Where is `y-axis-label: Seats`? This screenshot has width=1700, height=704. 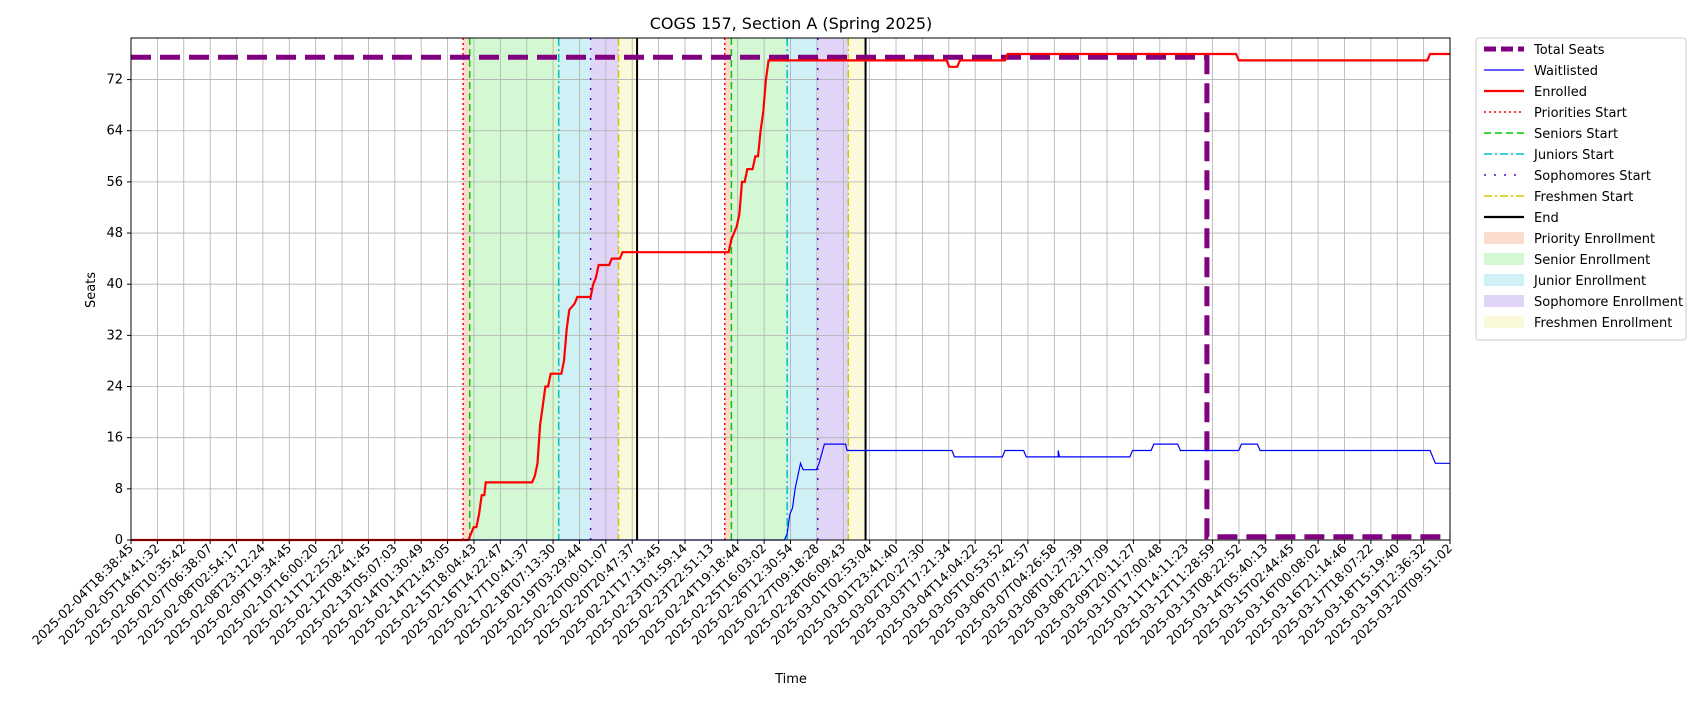
y-axis-label: Seats is located at coordinates (91, 290).